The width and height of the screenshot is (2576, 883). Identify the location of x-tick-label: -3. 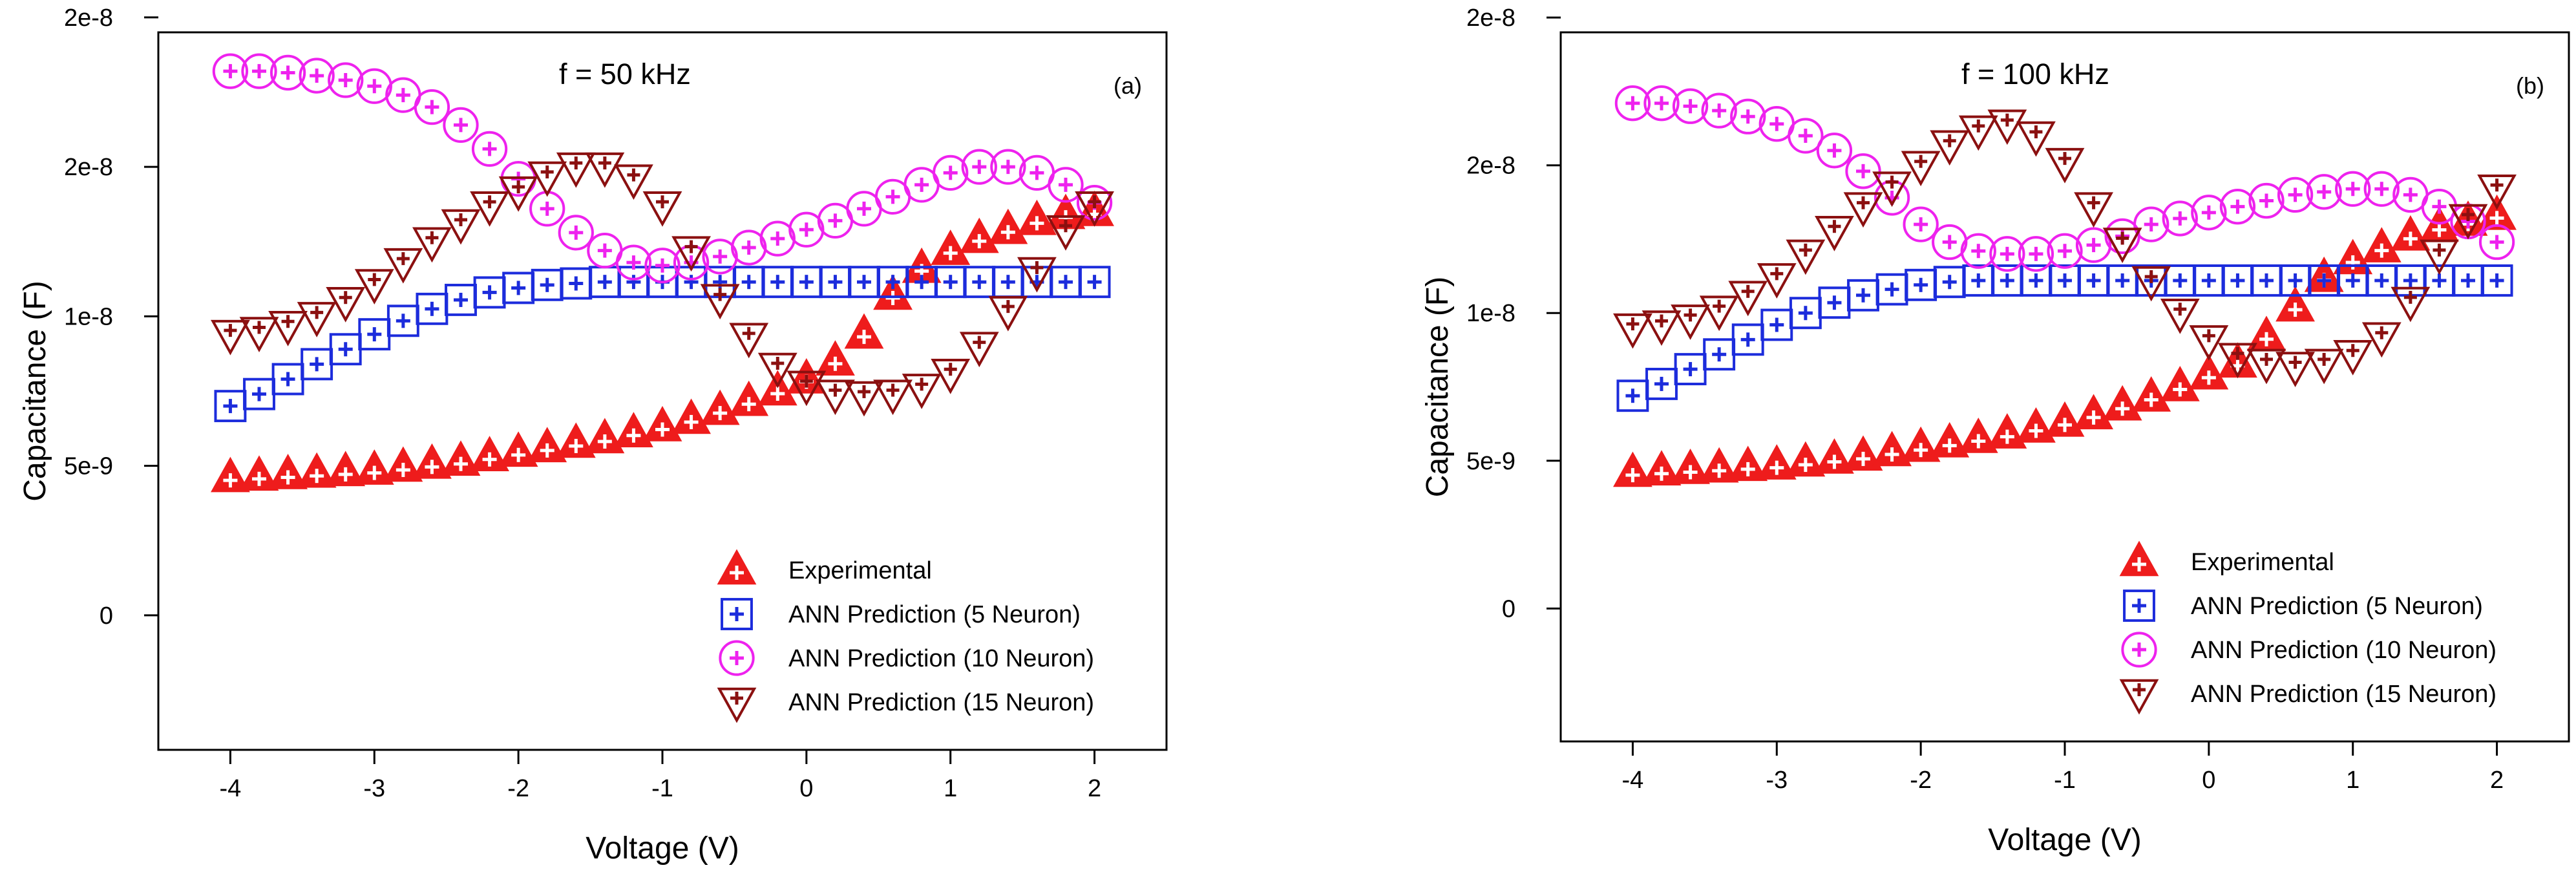
(374, 788).